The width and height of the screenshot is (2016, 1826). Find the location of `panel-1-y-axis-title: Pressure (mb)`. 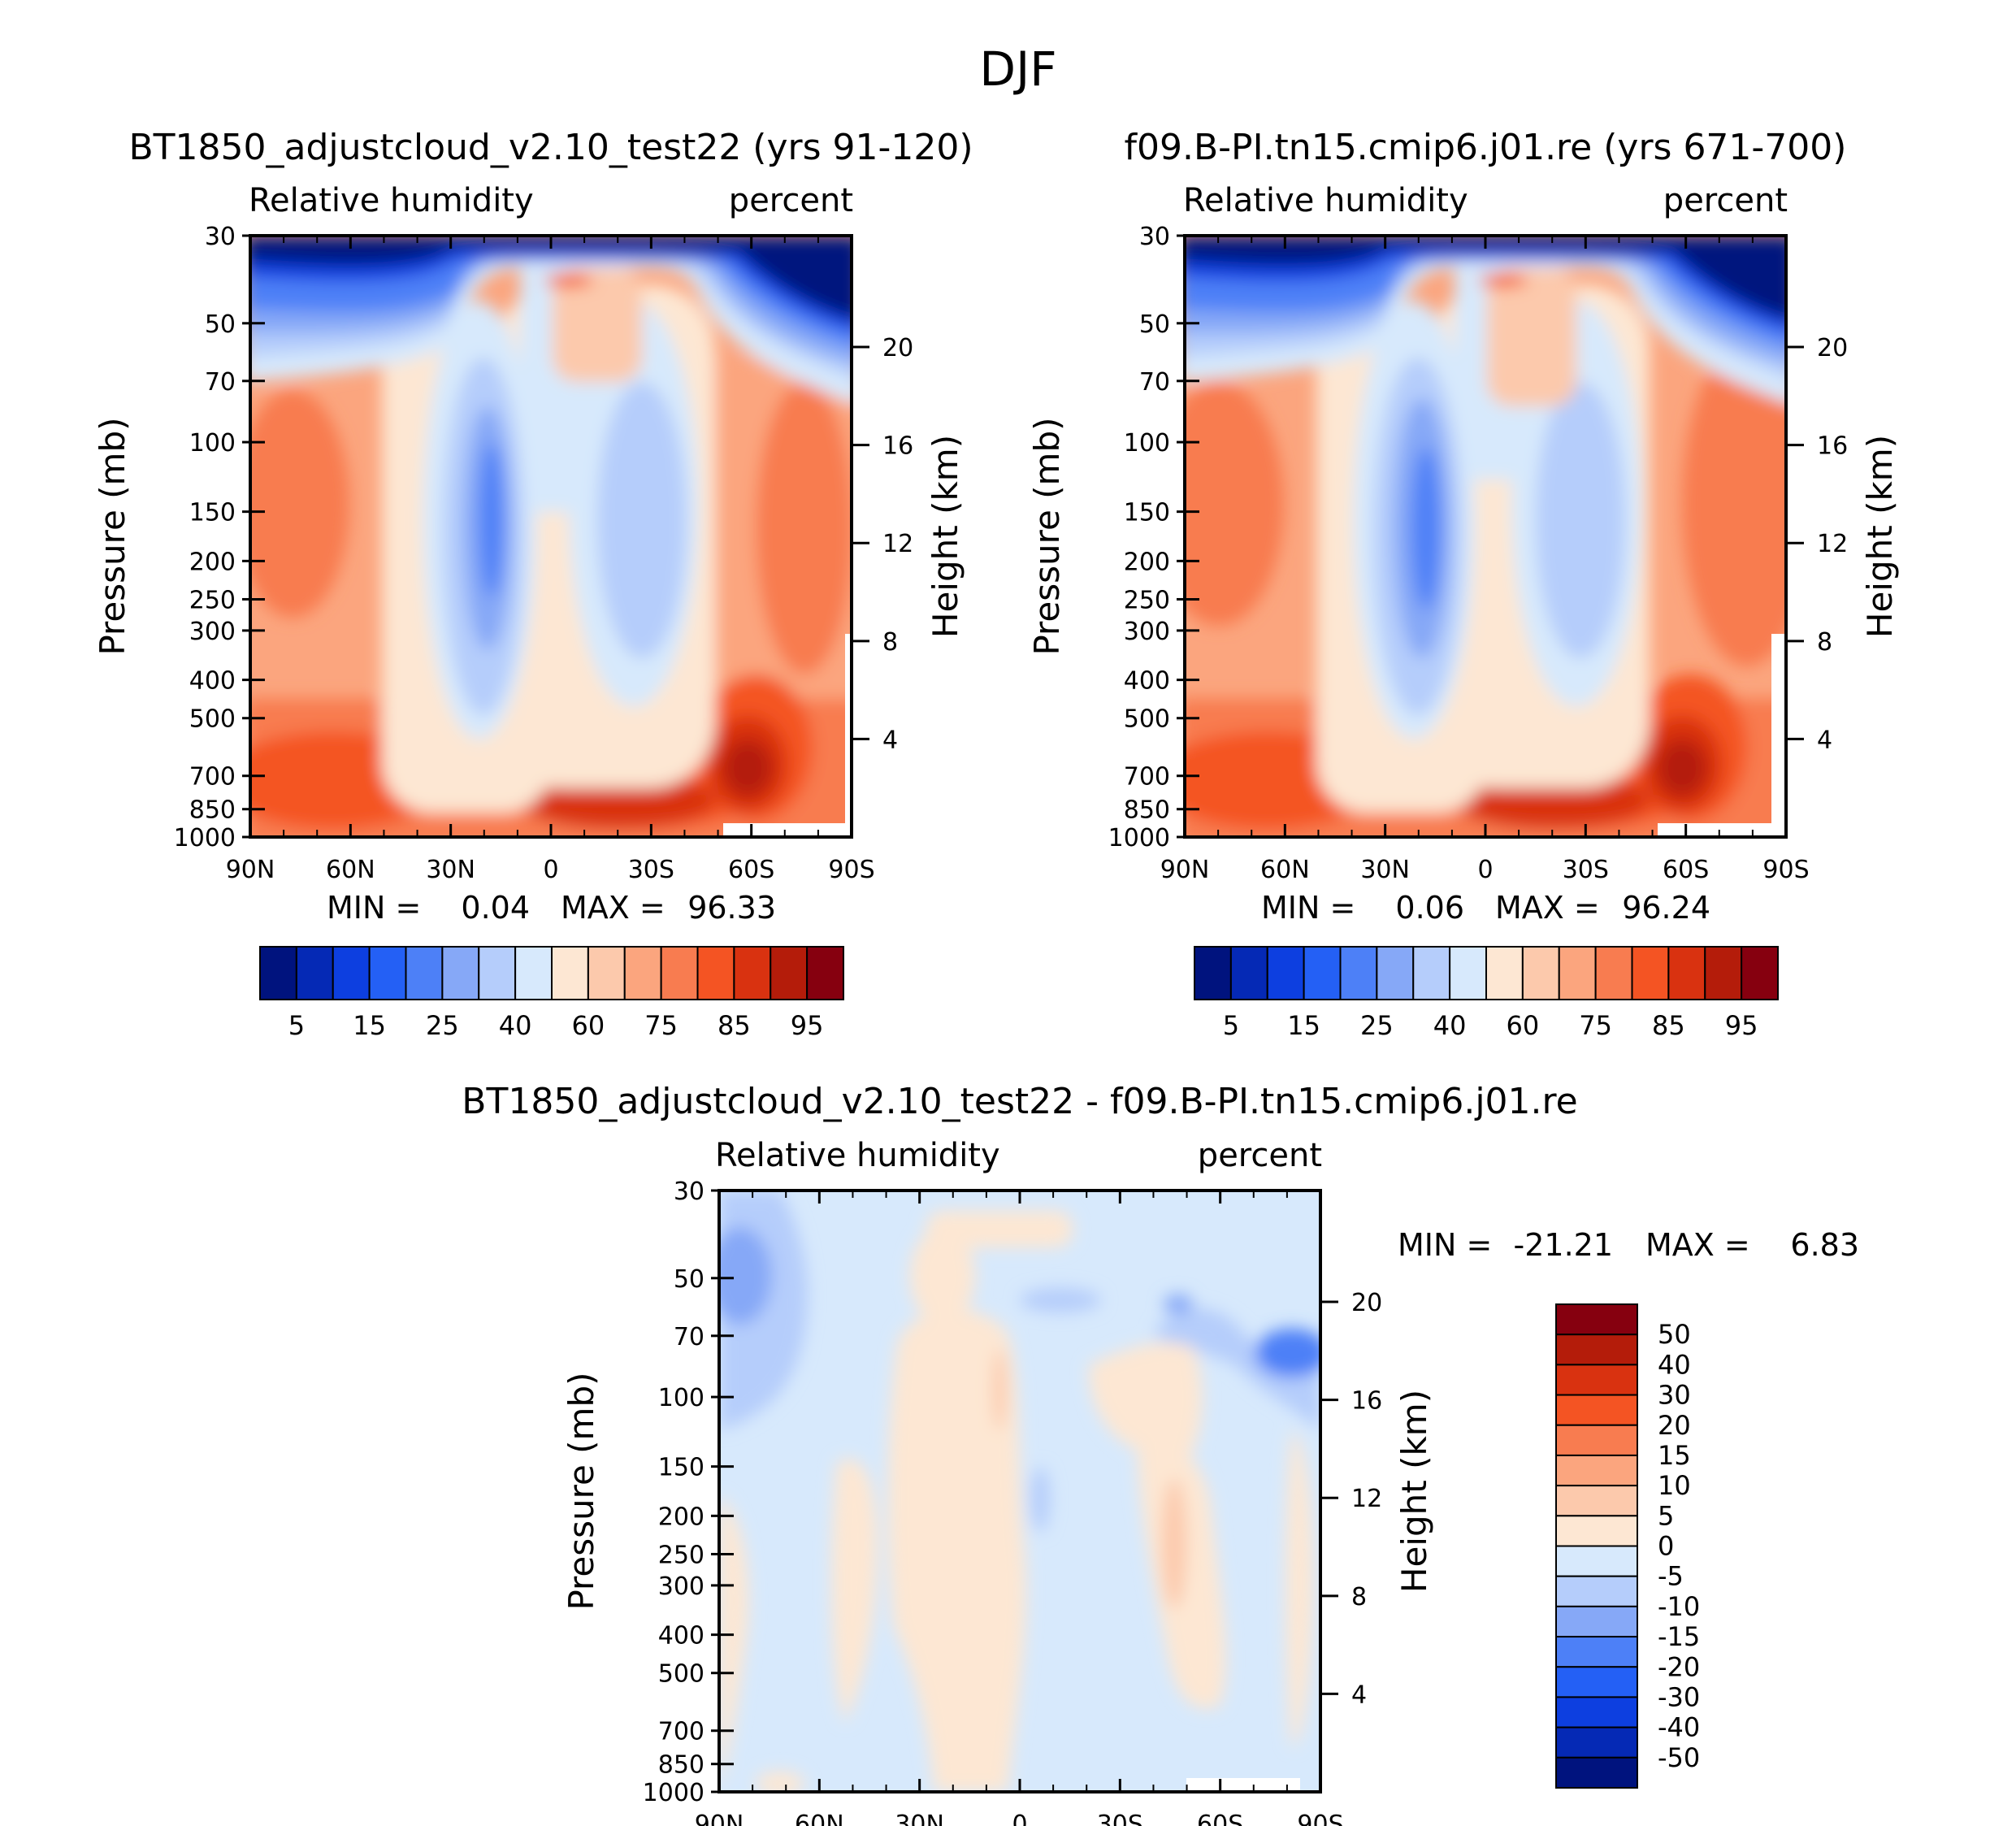

panel-1-y-axis-title: Pressure (mb) is located at coordinates (113, 536).